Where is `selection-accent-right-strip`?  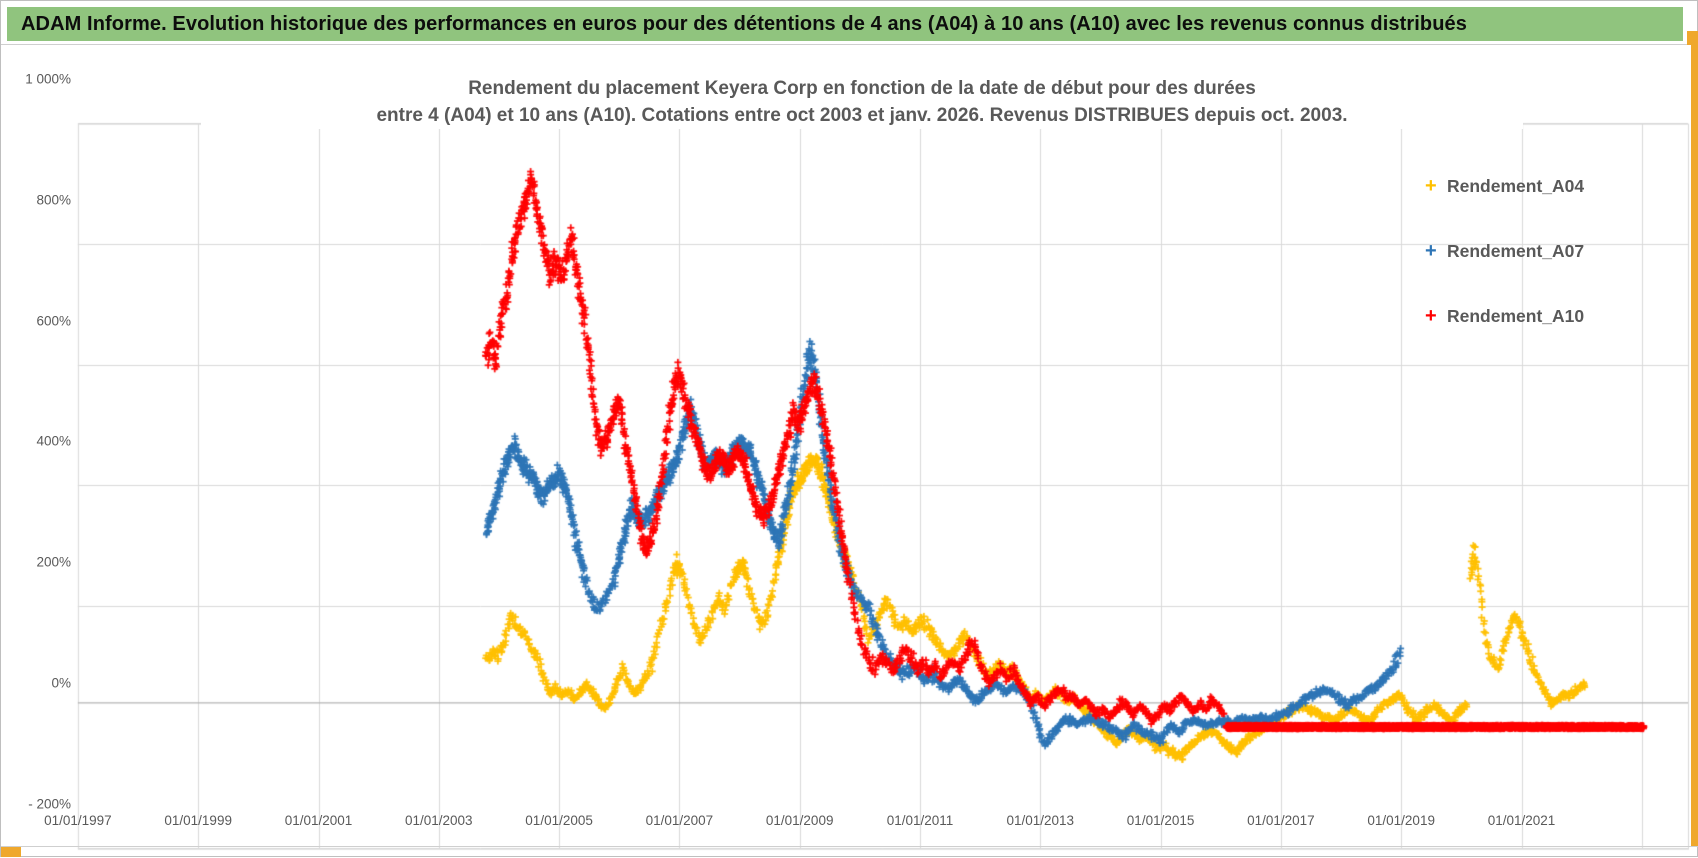
selection-accent-right-strip is located at coordinates (1694, 445).